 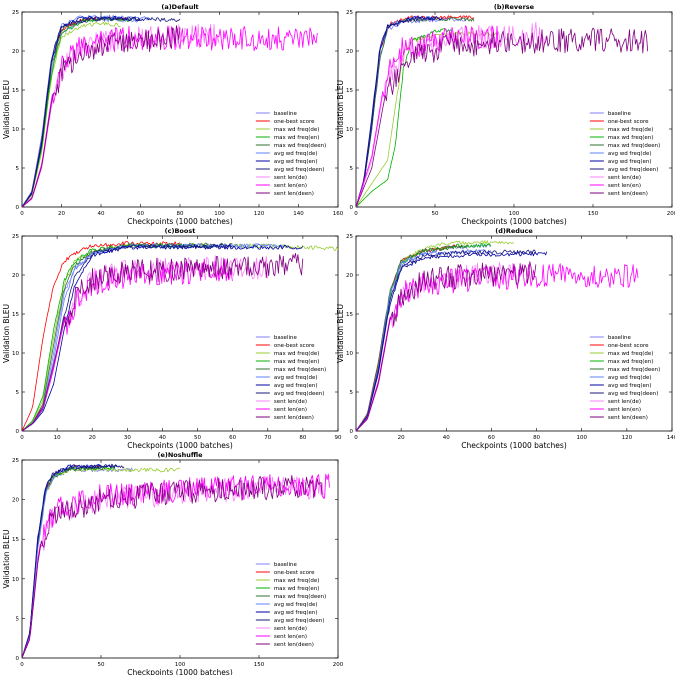 I want to click on chart-title: (d)Reduce, so click(x=514, y=231).